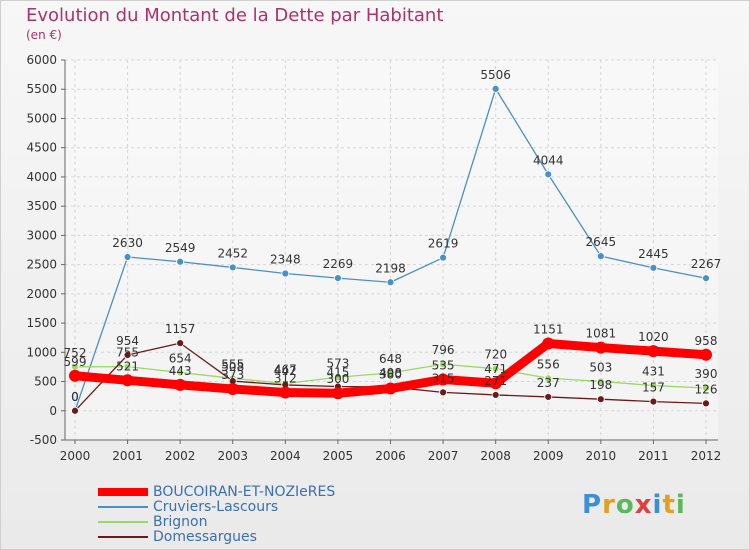 The width and height of the screenshot is (750, 550). Describe the element at coordinates (232, 364) in the screenshot. I see `data-label: 555` at that location.